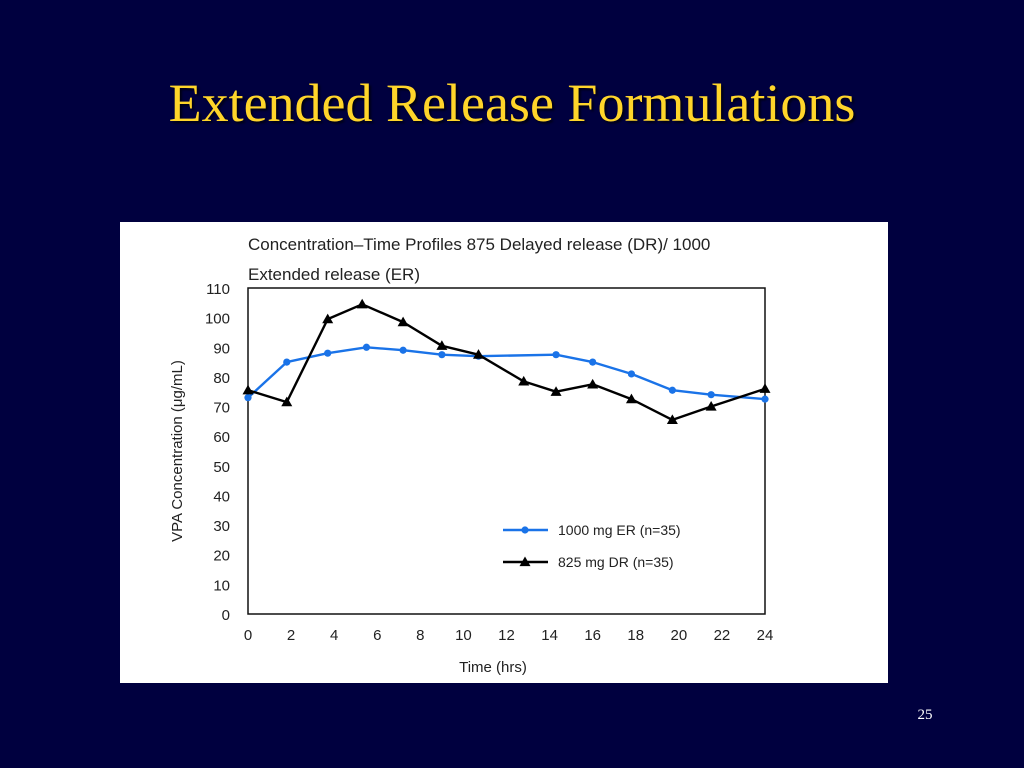  What do you see at coordinates (592, 635) in the screenshot?
I see `x-tick-label: 16` at bounding box center [592, 635].